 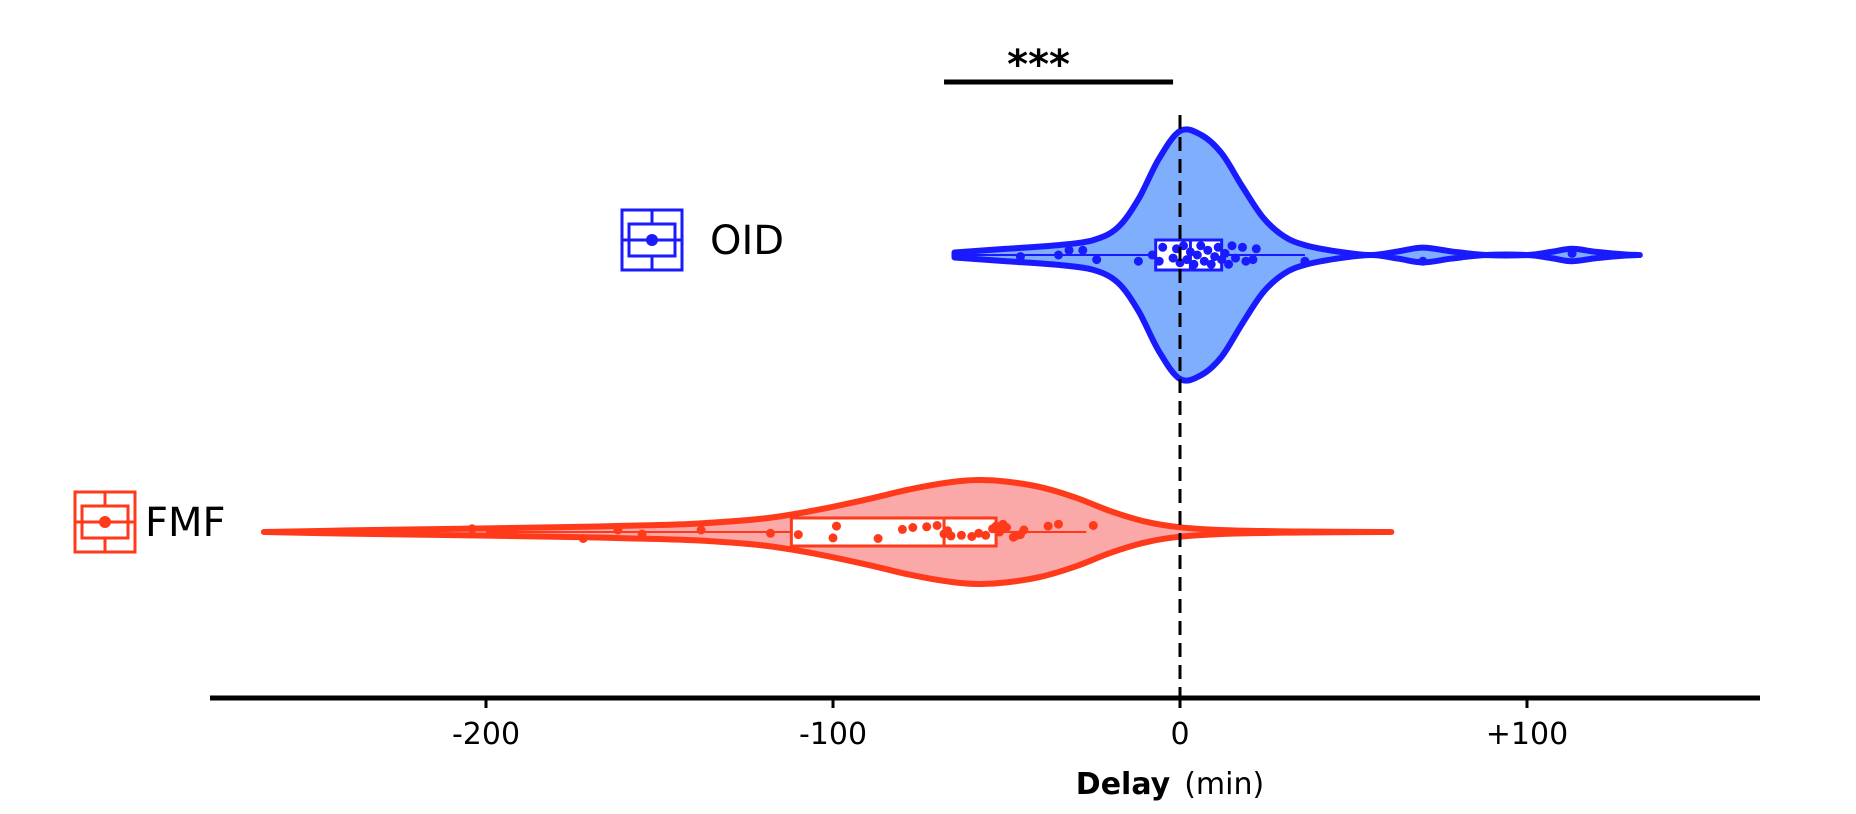 I want to click on series-fmf, so click(x=827, y=532).